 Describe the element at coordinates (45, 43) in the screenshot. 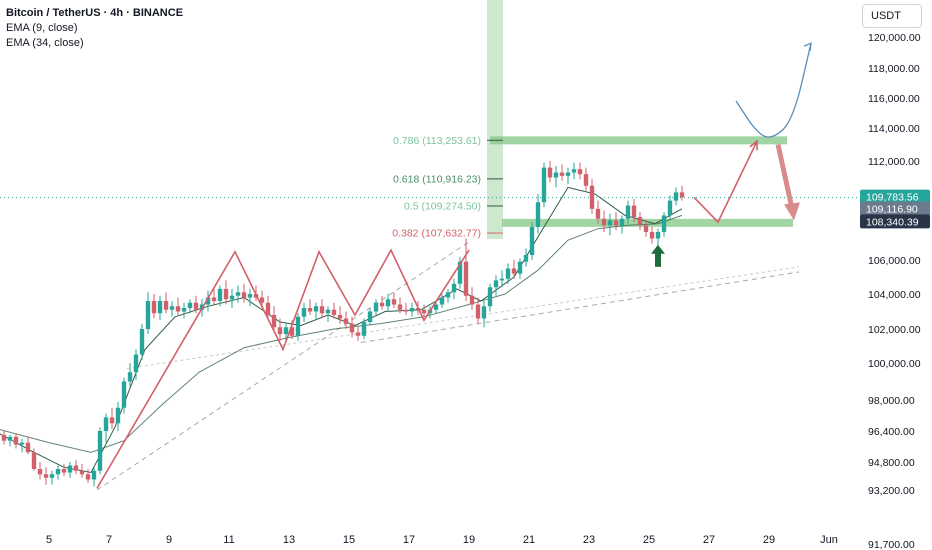

I see `ema-slow-legend: EMA (34, close)` at that location.